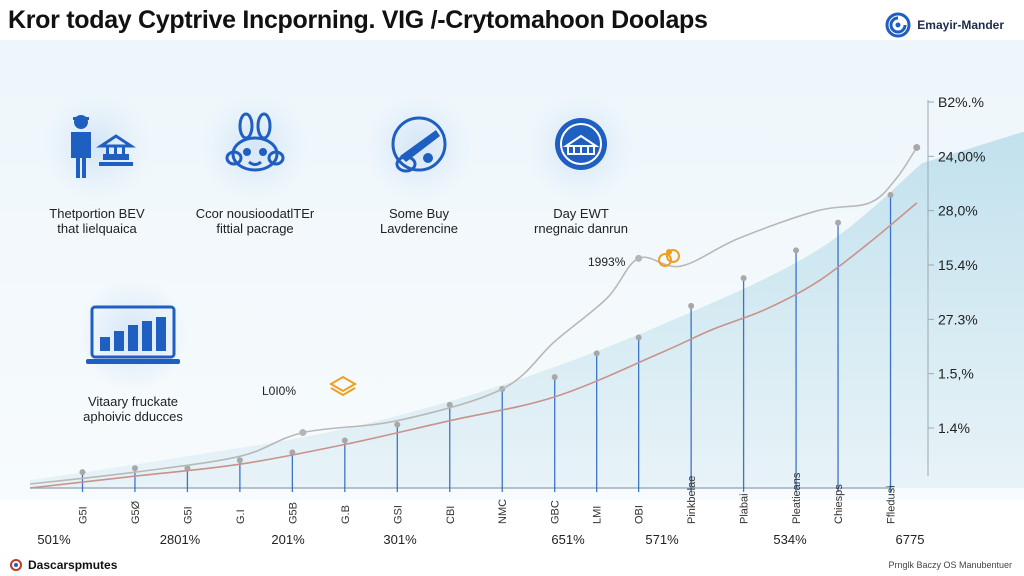  I want to click on marker-label: Chiesps, so click(839, 504).